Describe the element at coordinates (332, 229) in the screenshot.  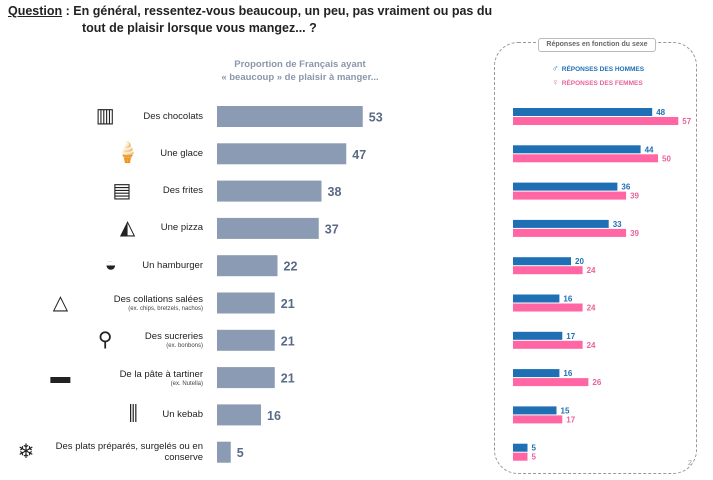
I see `total-value-4: 37` at that location.